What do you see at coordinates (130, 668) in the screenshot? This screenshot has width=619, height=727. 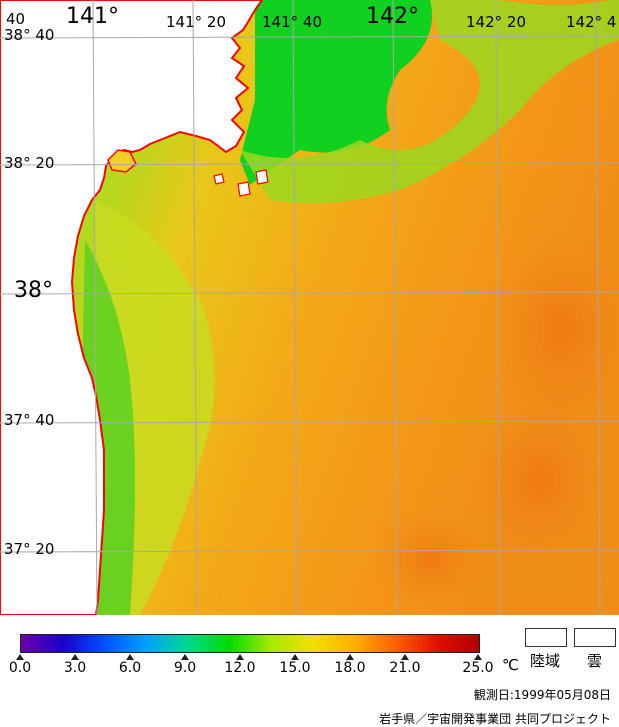 I see `colorbar-tick-label: 6.0` at bounding box center [130, 668].